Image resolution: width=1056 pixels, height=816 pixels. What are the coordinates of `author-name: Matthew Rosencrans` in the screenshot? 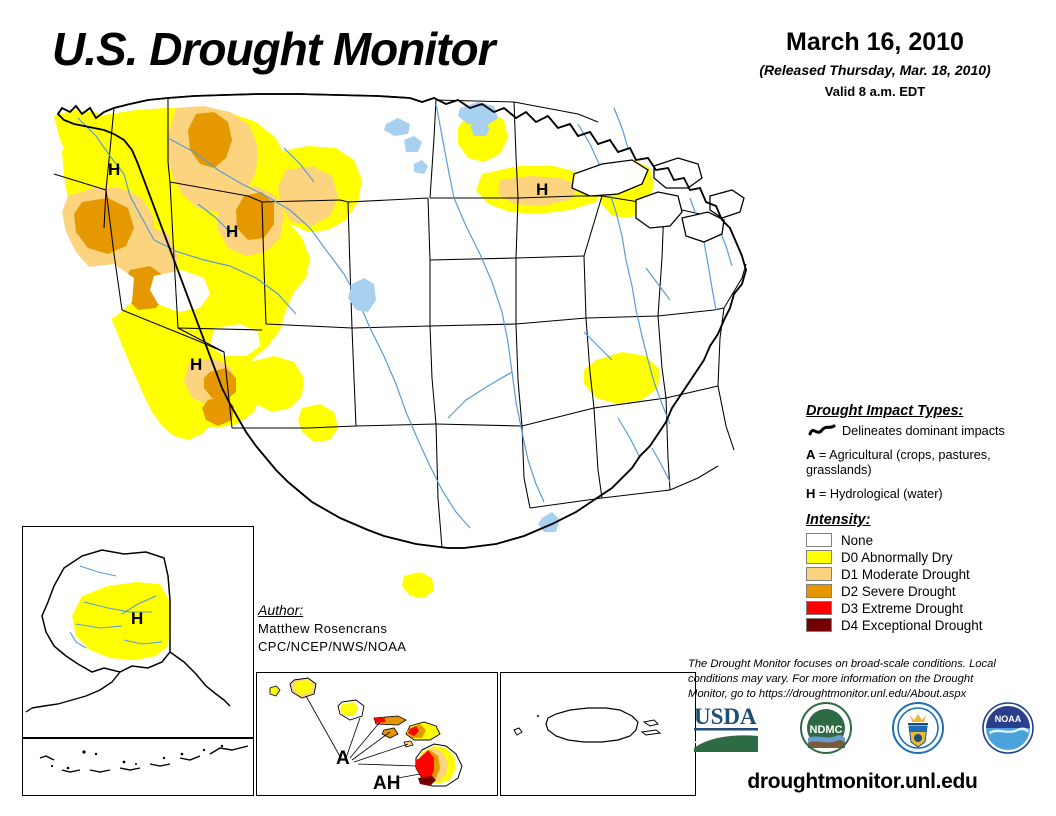 It's located at (323, 628).